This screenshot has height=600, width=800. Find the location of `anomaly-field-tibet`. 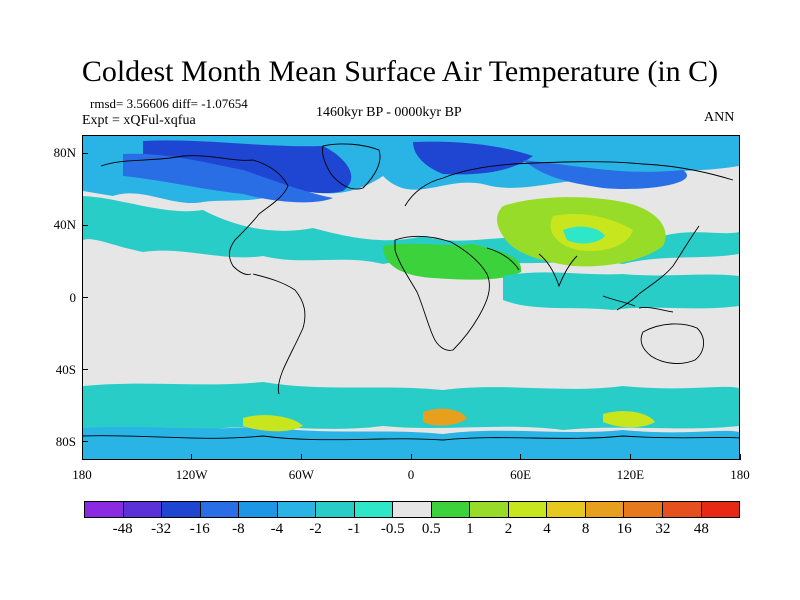

anomaly-field-tibet is located at coordinates (584, 235).